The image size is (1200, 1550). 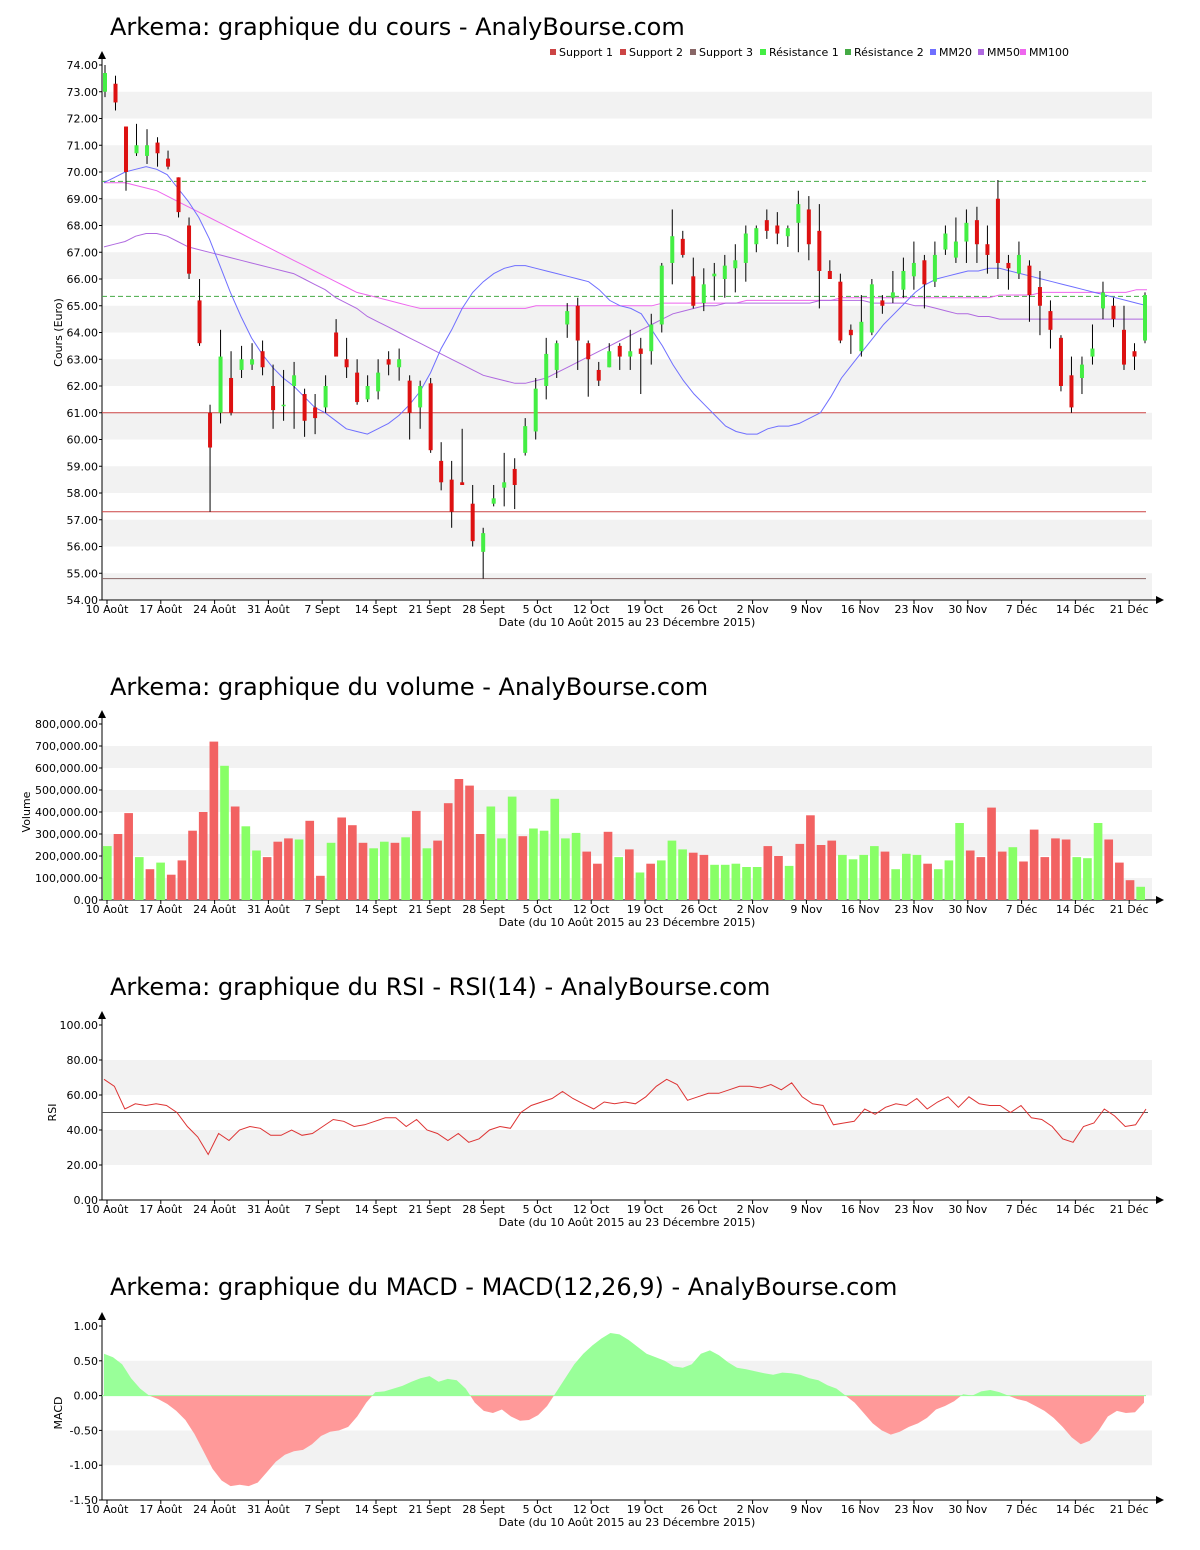 What do you see at coordinates (430, 909) in the screenshot?
I see `volume-xtick-label: 21 Sept` at bounding box center [430, 909].